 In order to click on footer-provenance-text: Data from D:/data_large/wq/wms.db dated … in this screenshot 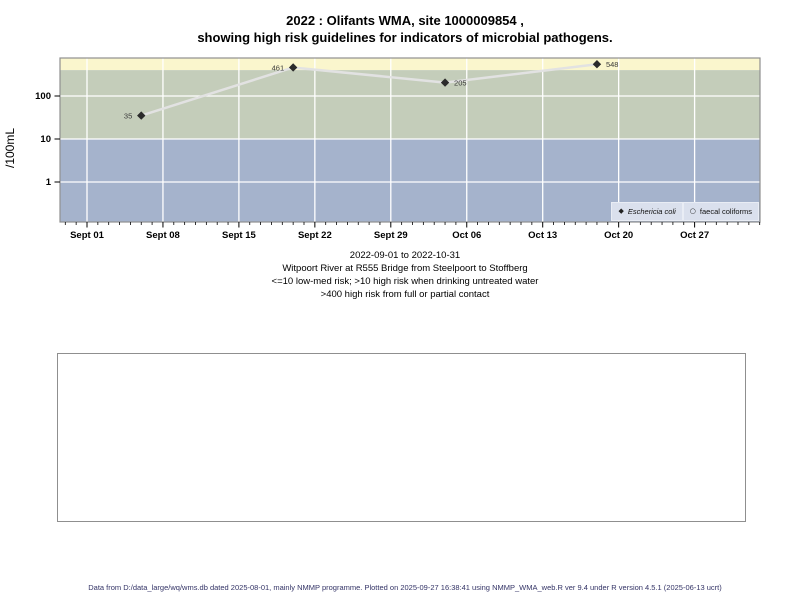, I will do `click(405, 587)`.